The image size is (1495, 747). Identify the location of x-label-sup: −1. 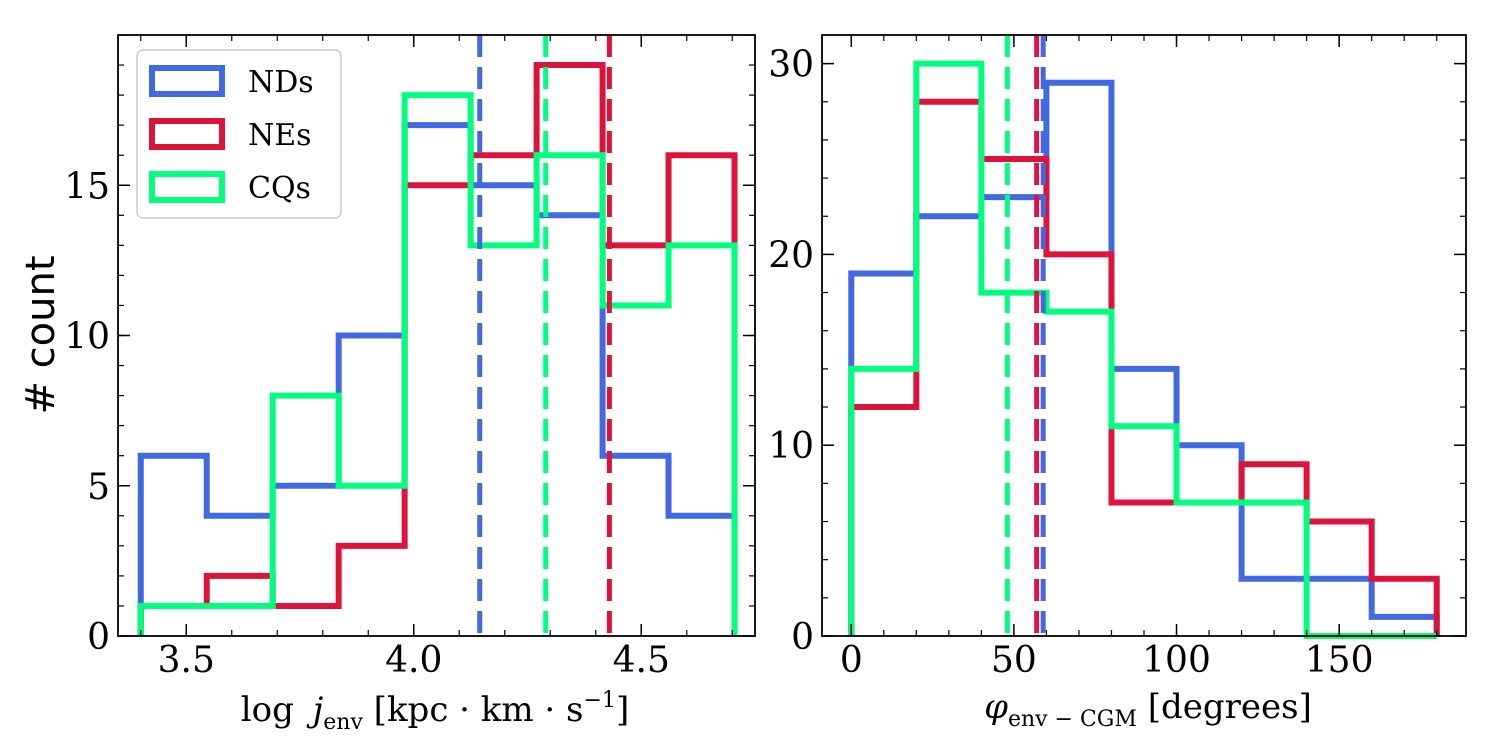
(600, 700).